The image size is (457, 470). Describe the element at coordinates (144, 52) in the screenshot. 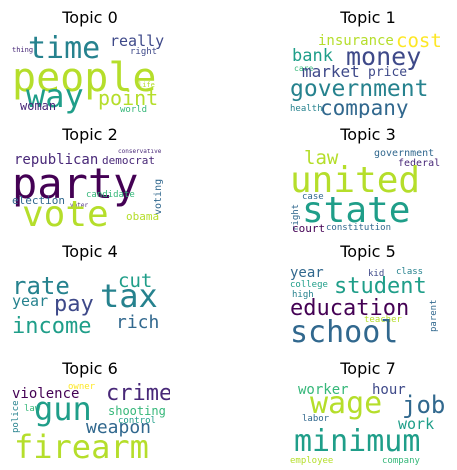

I see `cloud-word: right` at that location.